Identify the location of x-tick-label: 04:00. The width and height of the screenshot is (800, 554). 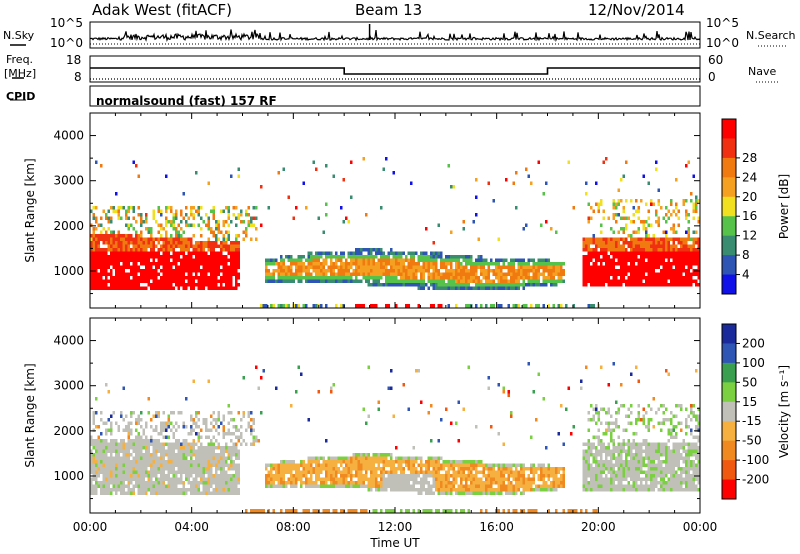
(191, 527).